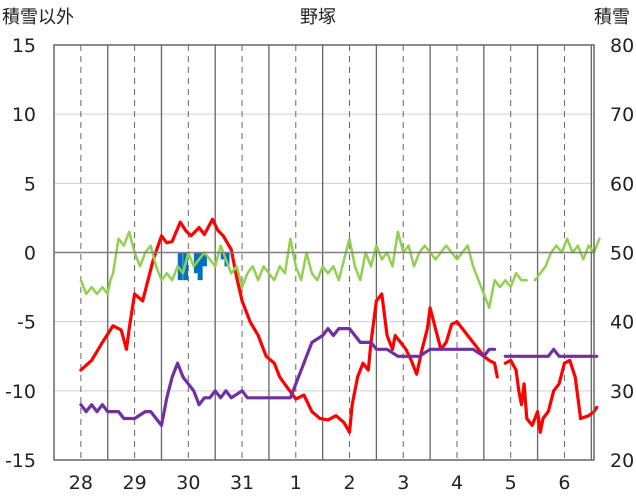 Image resolution: width=636 pixels, height=501 pixels. I want to click on right-tick-label: 50, so click(622, 254).